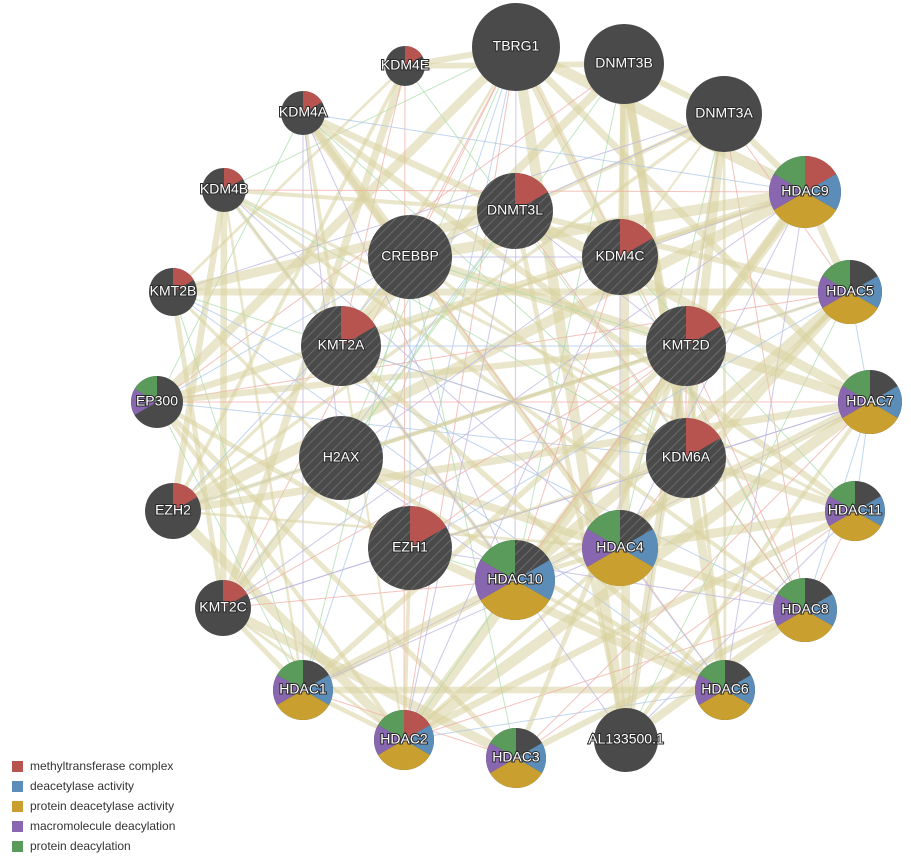  I want to click on gene-node-ezh1: EZH1, so click(410, 548).